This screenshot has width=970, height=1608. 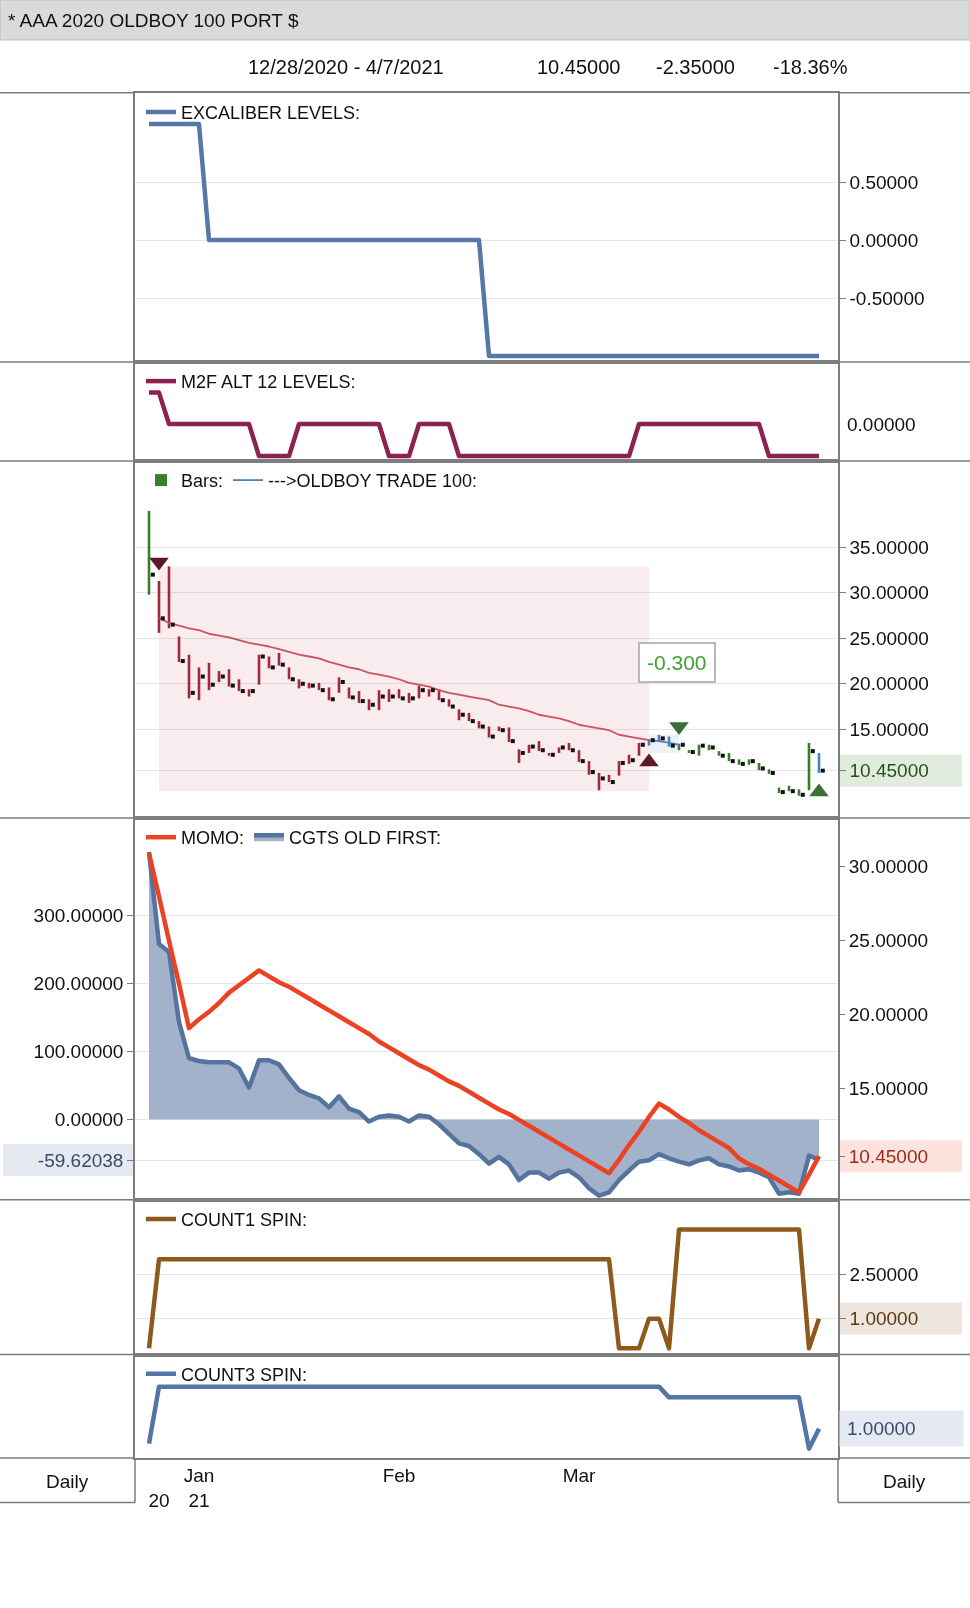 I want to click on y-tick-label: 1.00000, so click(x=884, y=1319).